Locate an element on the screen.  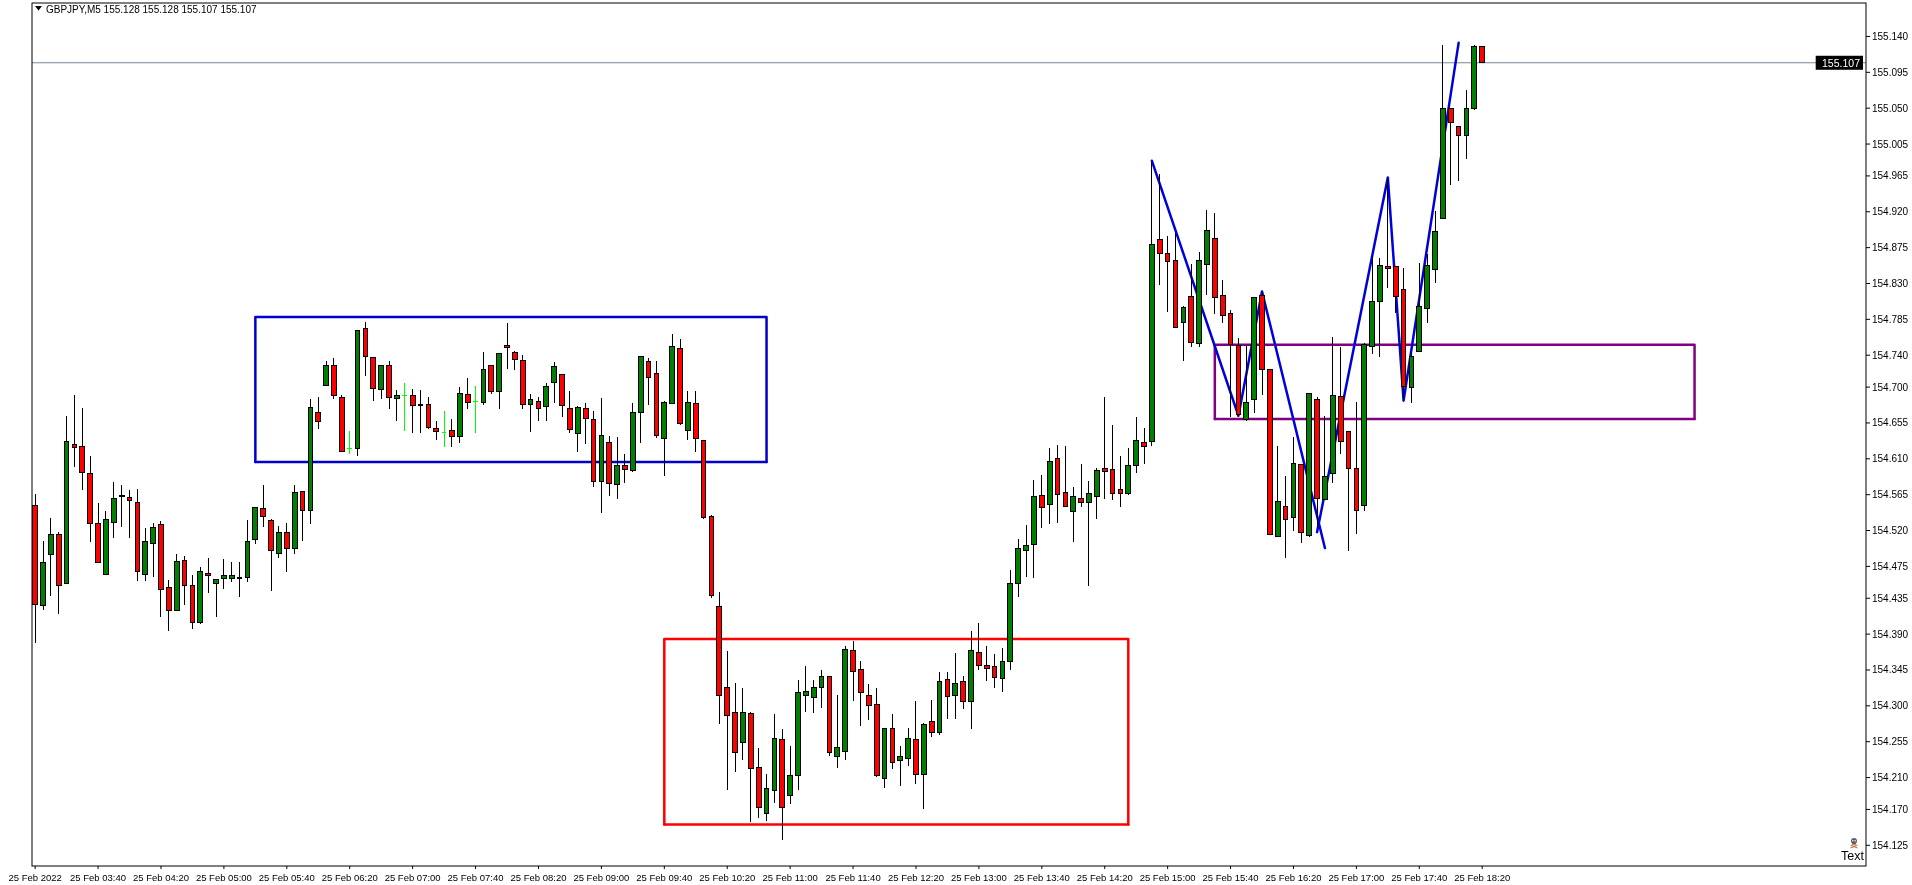
x-tick-label: 25 Feb 18:20 is located at coordinates (1482, 877).